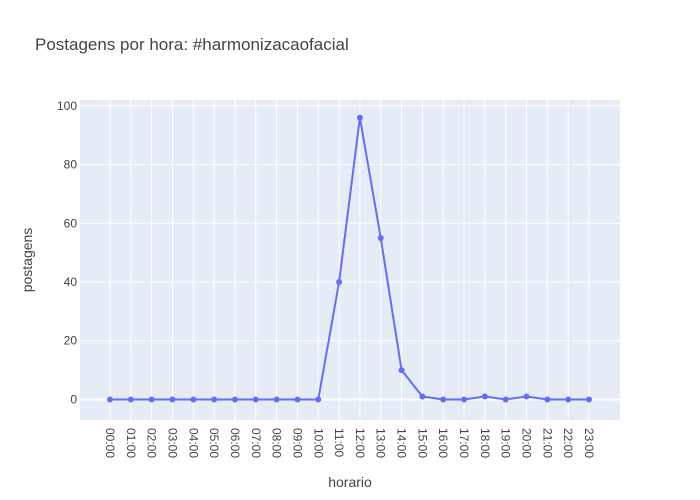 This screenshot has width=700, height=500. I want to click on y-tick-label: 60, so click(71, 223).